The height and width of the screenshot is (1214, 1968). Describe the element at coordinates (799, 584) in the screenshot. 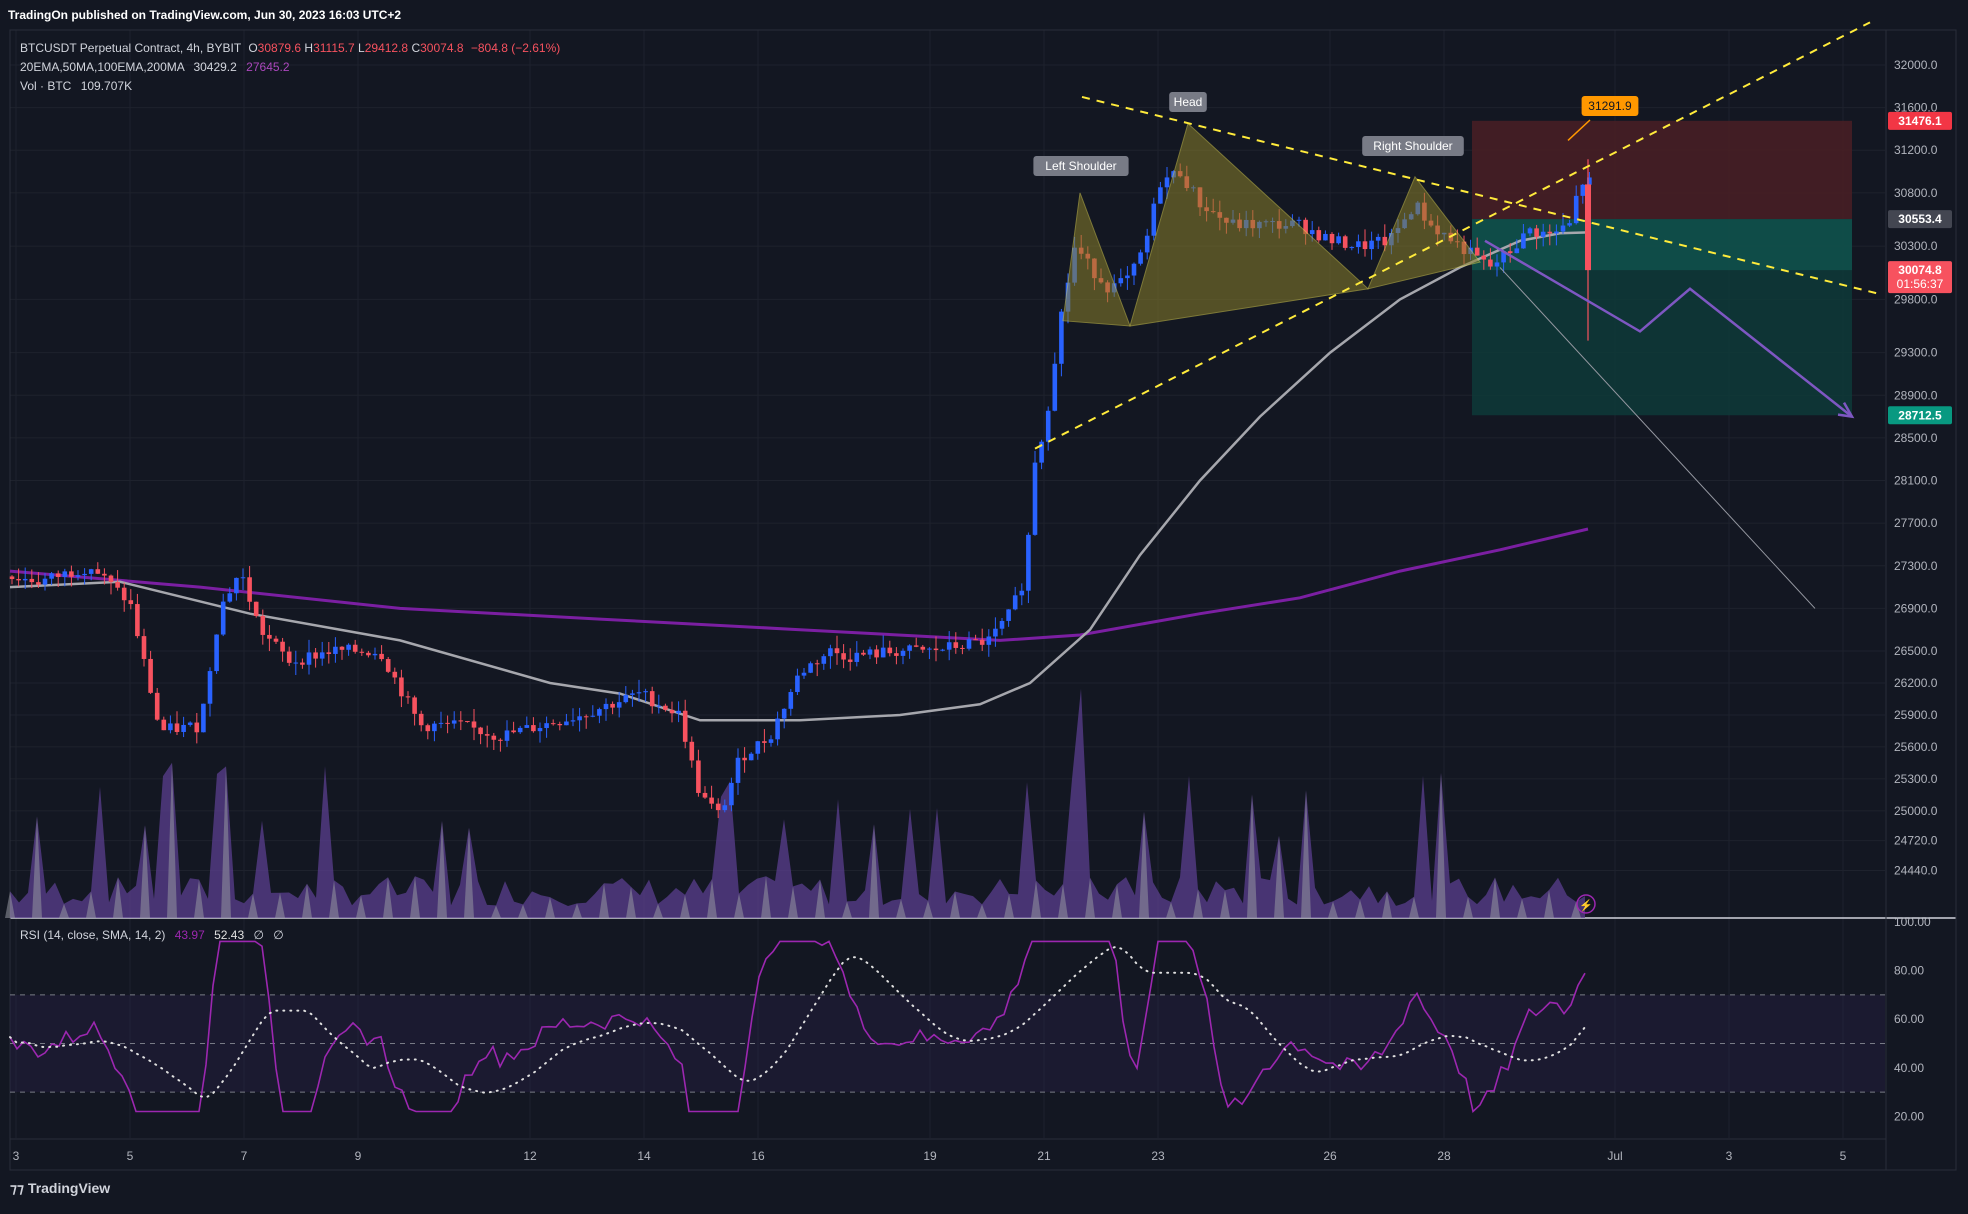

I see `ma-200-line` at that location.